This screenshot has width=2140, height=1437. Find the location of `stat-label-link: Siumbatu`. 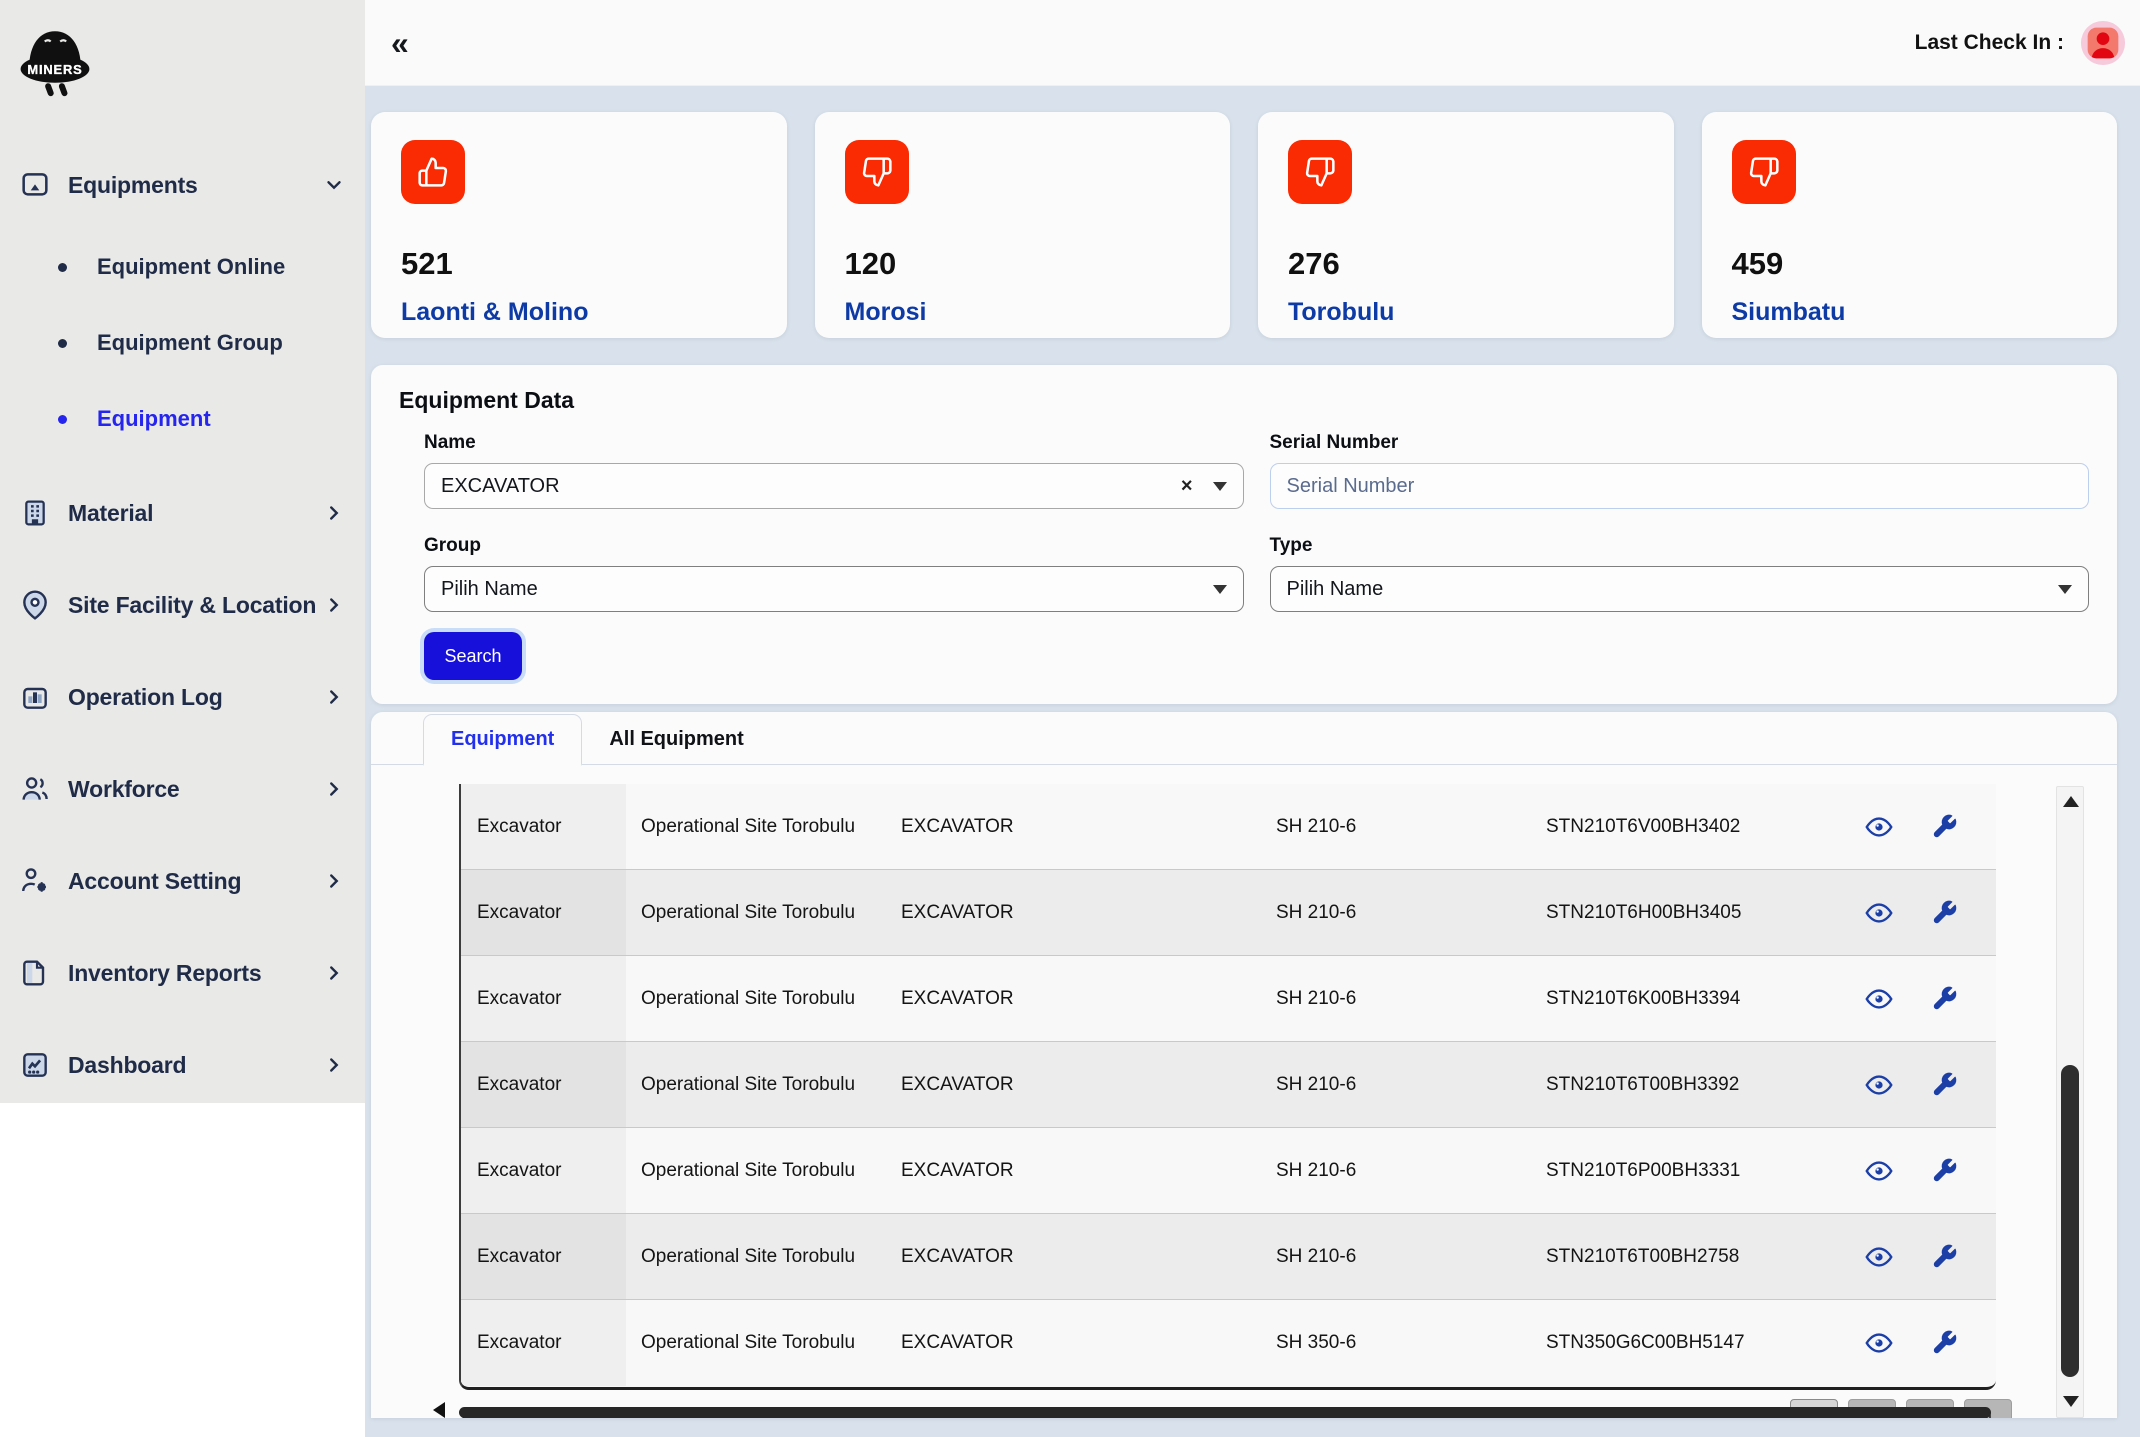

stat-label-link: Siumbatu is located at coordinates (1788, 312).